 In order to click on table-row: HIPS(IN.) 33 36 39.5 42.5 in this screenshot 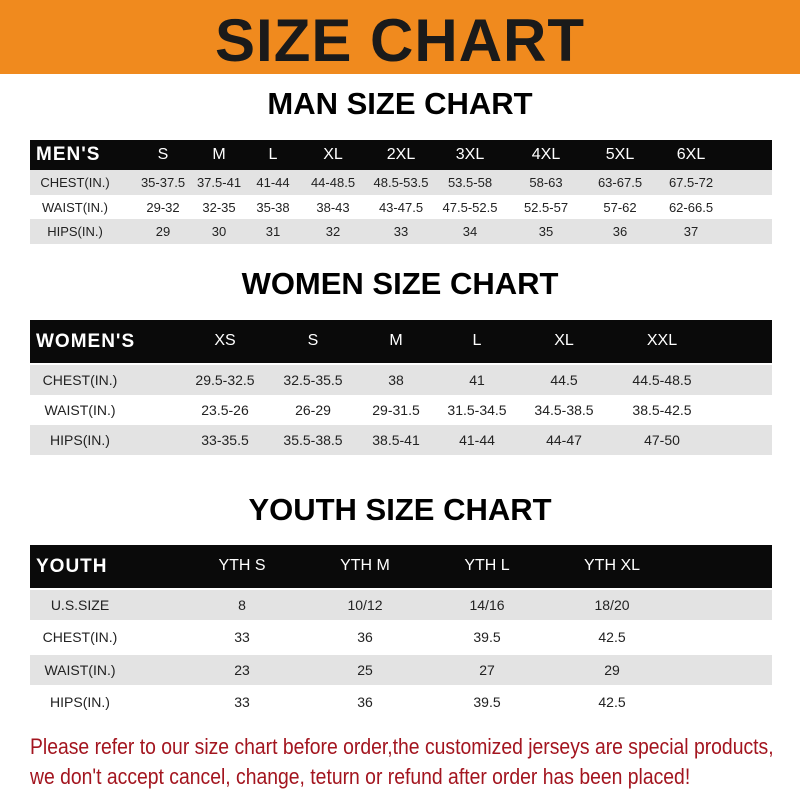, I will do `click(401, 702)`.